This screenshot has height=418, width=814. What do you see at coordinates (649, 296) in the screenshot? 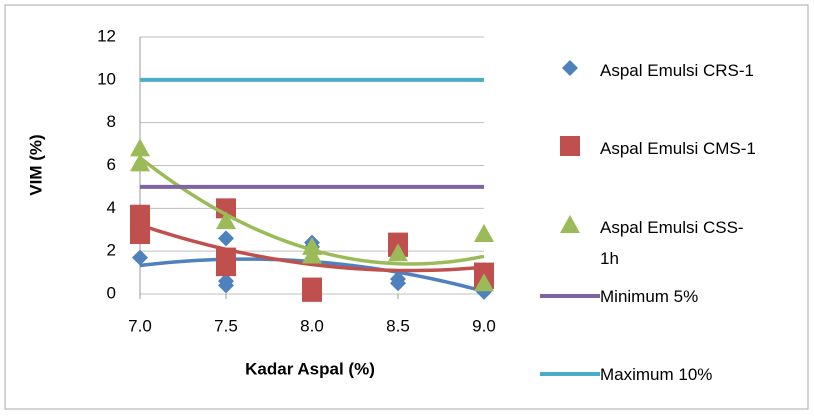
I see `legend-label: Minimum 5%` at bounding box center [649, 296].